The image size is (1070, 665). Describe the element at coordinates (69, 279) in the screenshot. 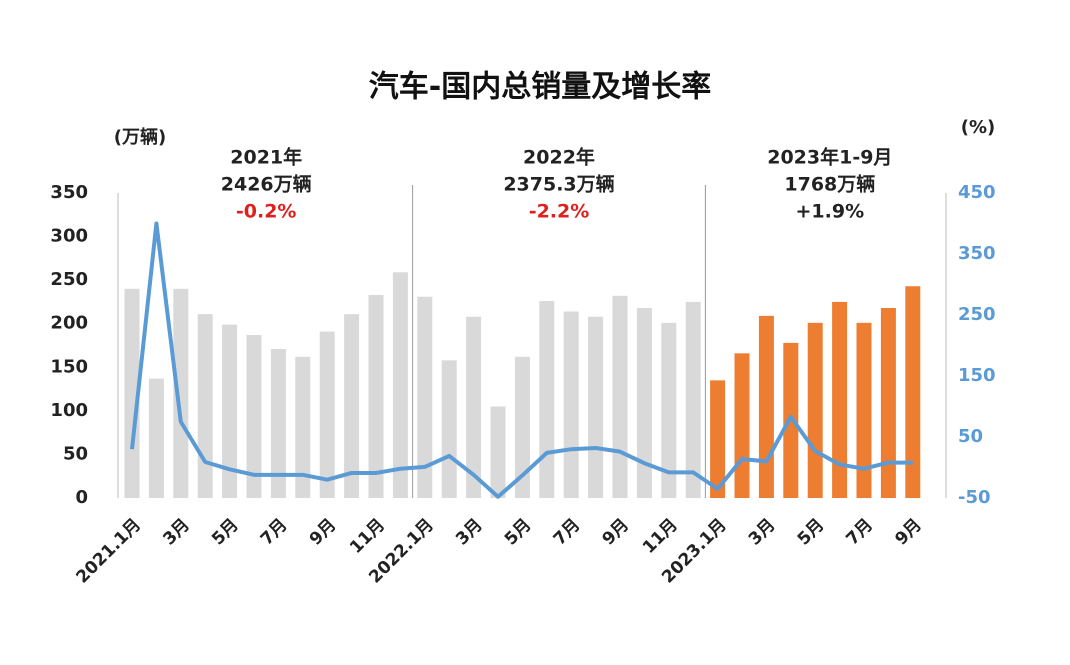

I see `y-tick-label: 250` at that location.